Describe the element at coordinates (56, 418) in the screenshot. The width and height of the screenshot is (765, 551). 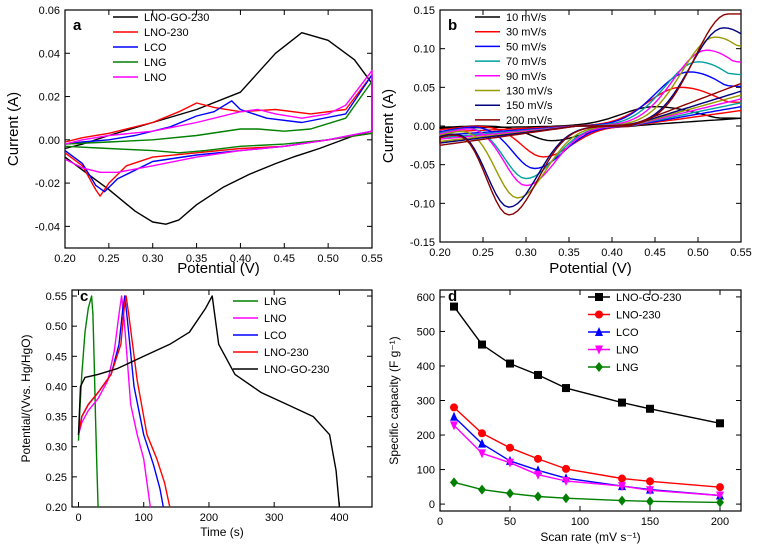
I see `y-tick-label: 0.35` at that location.